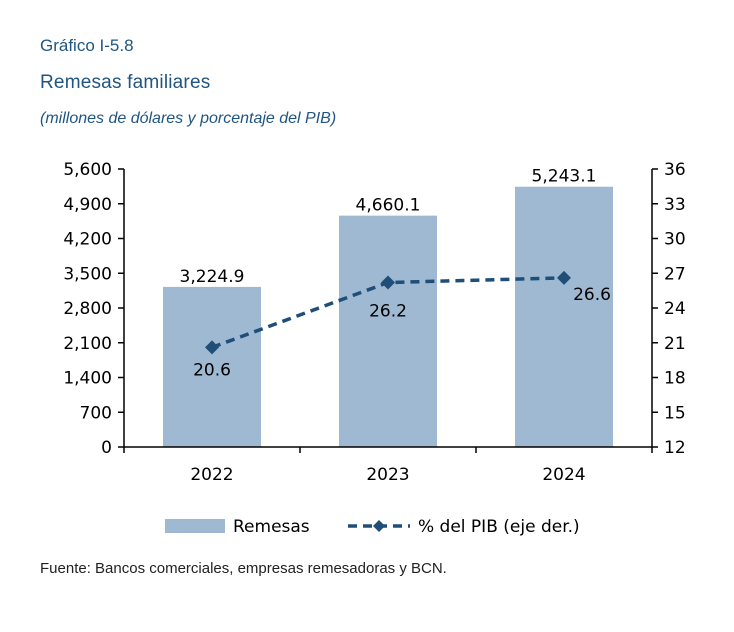  I want to click on x-axis: 2022 2023 2024, so click(388, 465).